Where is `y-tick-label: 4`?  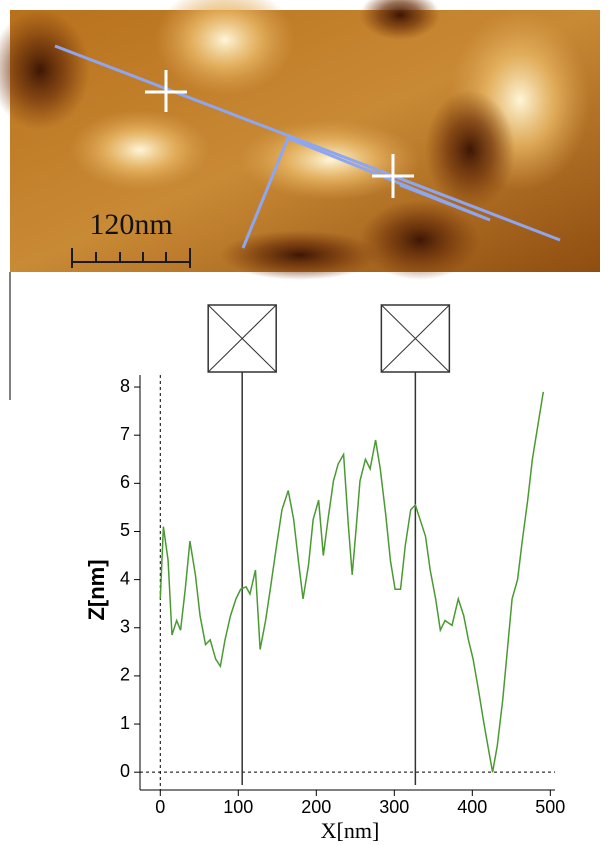
y-tick-label: 4 is located at coordinates (125, 578).